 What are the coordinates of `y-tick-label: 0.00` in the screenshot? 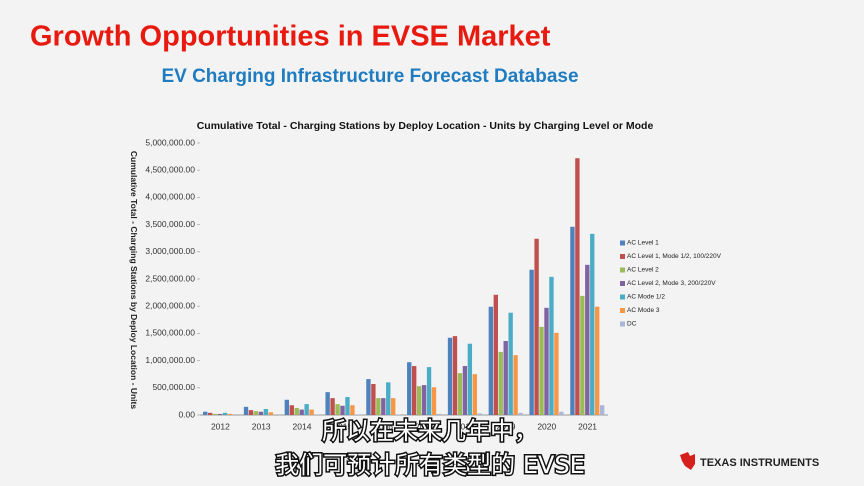 It's located at (186, 414).